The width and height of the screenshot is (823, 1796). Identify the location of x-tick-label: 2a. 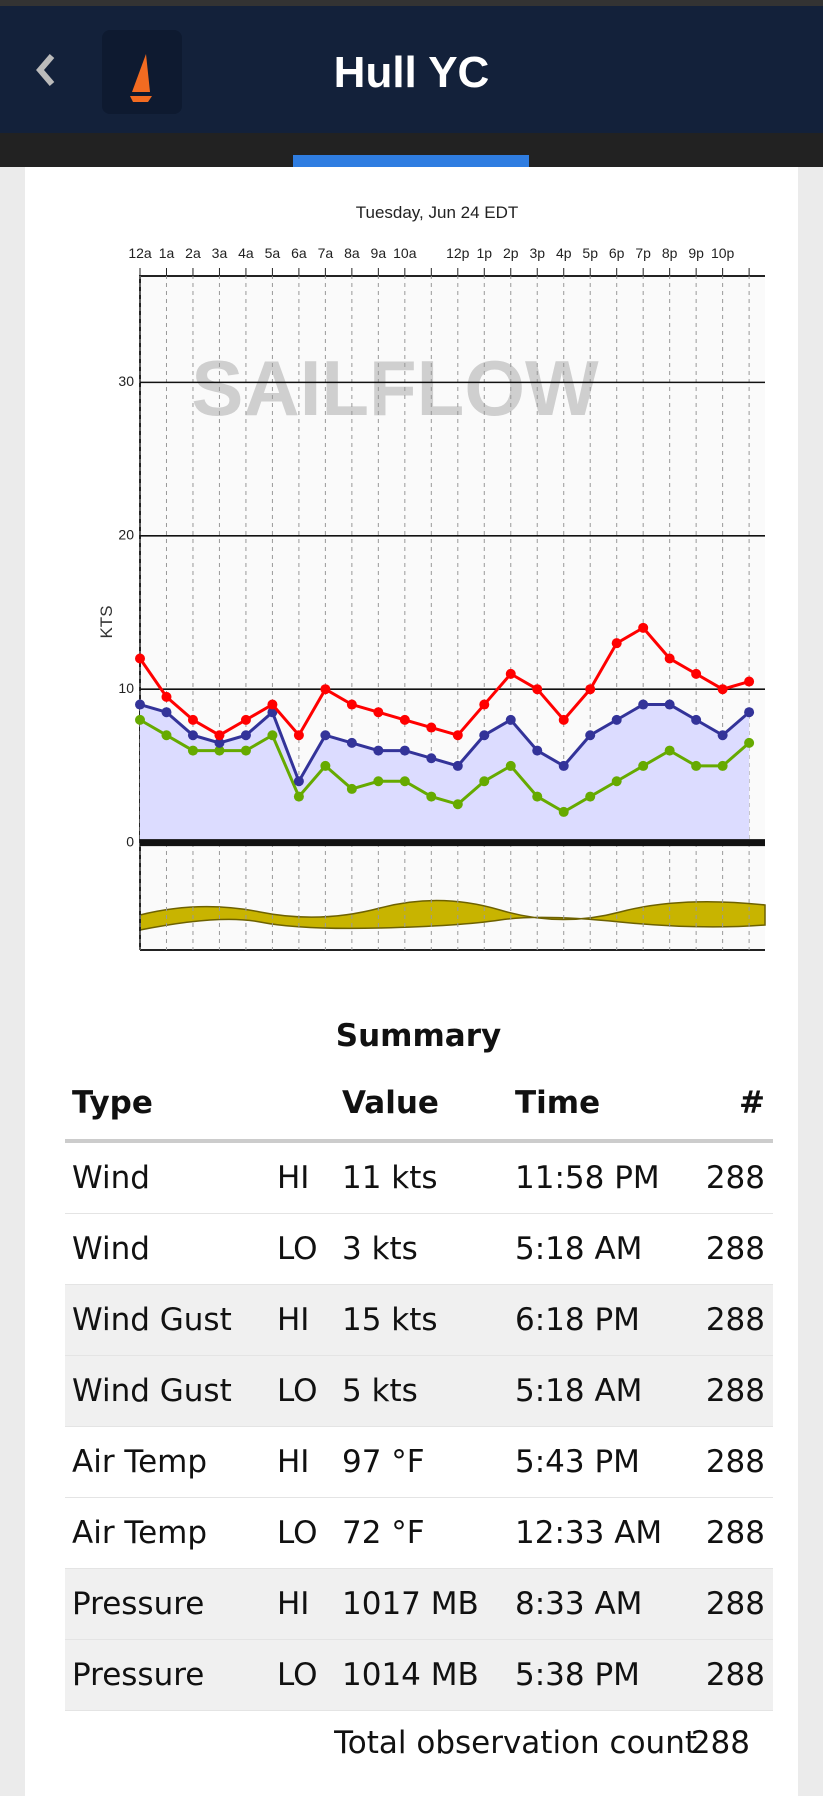
(193, 253).